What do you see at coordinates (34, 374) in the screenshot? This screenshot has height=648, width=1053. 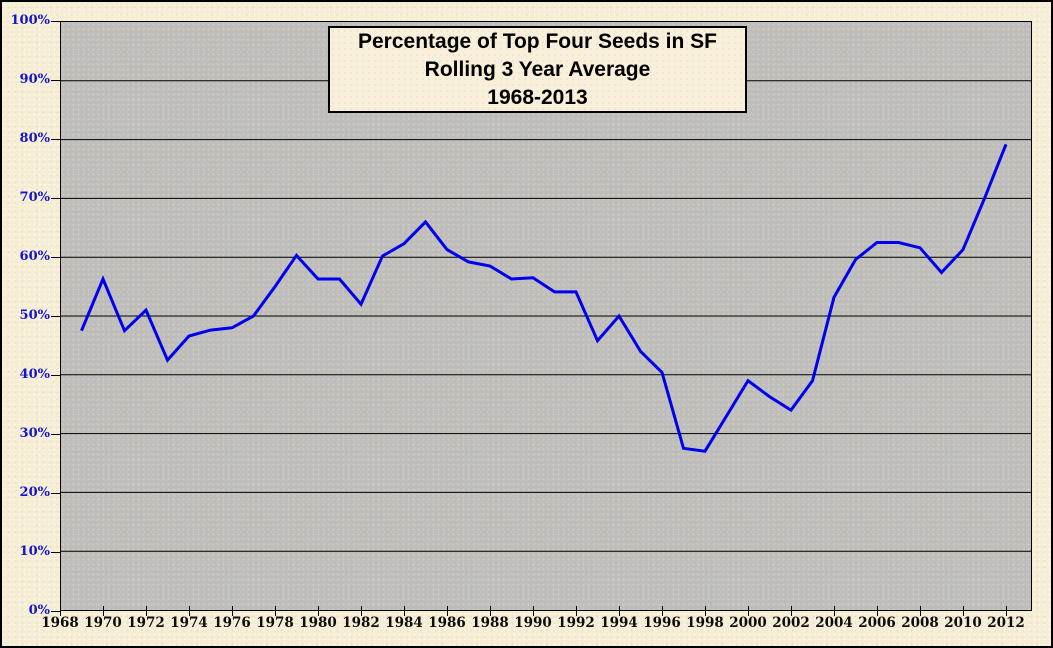 I see `y-axis-label: 40%` at bounding box center [34, 374].